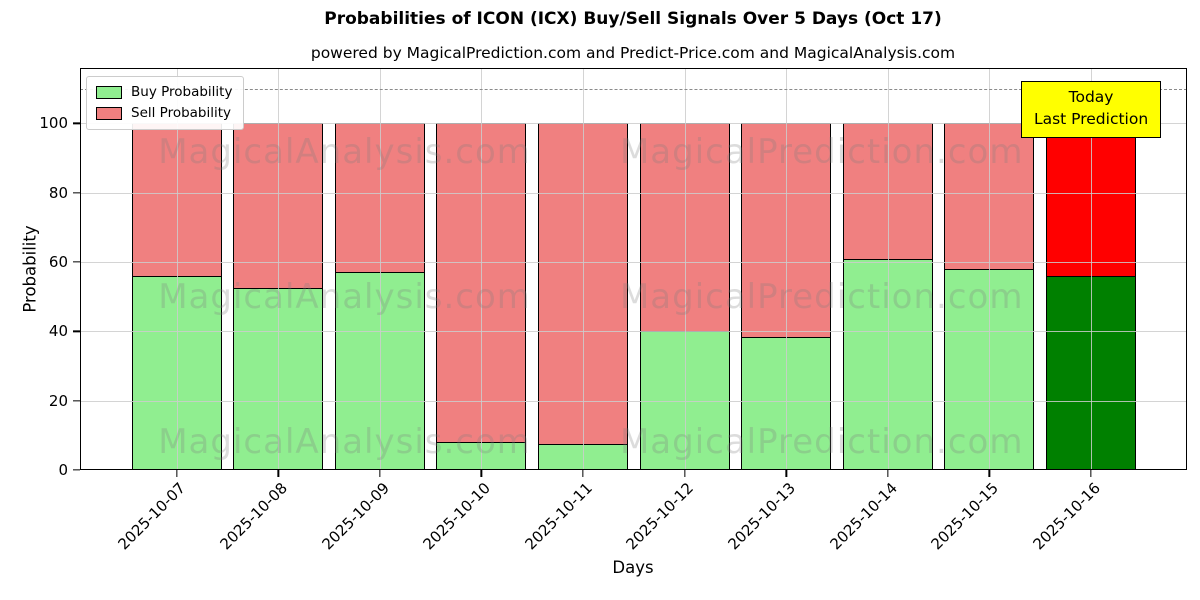 The image size is (1200, 600). I want to click on legend-label: Buy Probability, so click(182, 92).